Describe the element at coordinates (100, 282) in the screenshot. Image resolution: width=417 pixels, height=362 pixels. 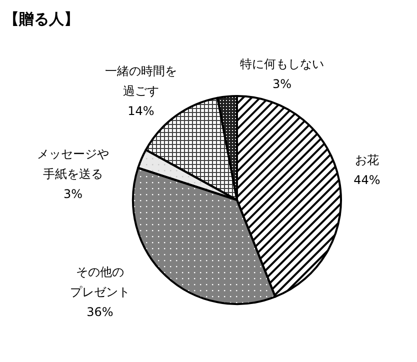
I see `slice-label: その他のプレゼント` at that location.